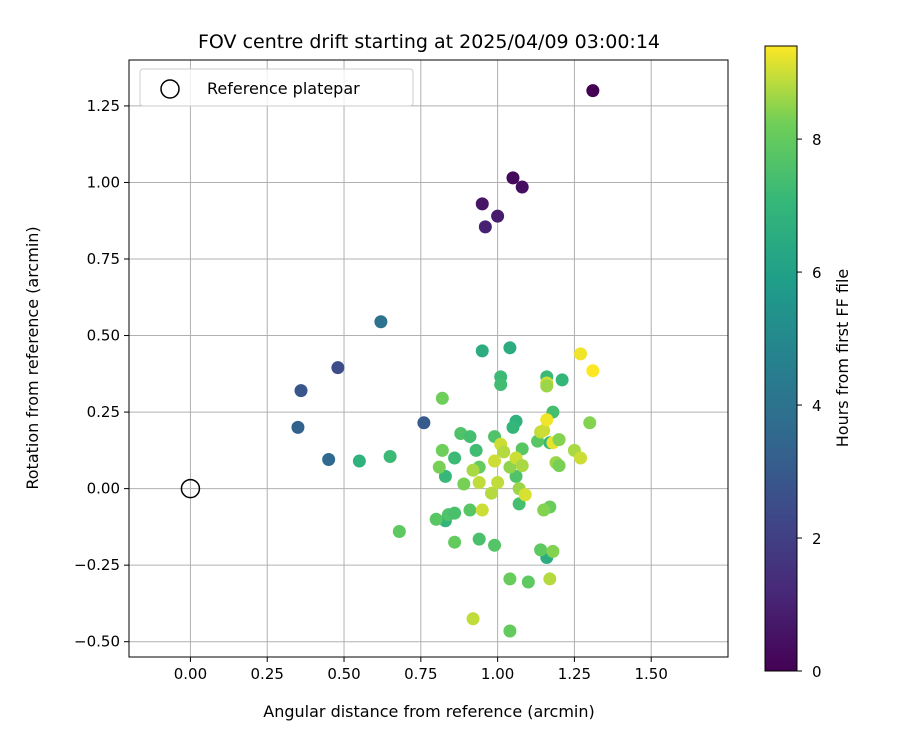 Image resolution: width=900 pixels, height=750 pixels. I want to click on x-axis-label: Angular distance from reference (arcmin), so click(428, 711).